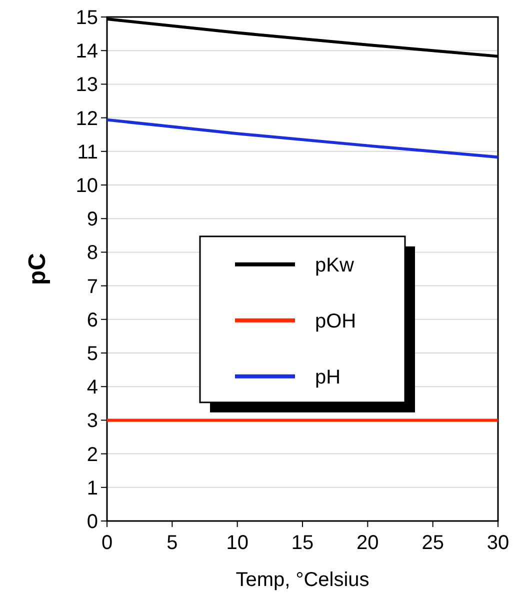  Describe the element at coordinates (92, 488) in the screenshot. I see `y-tick-label: 1` at that location.